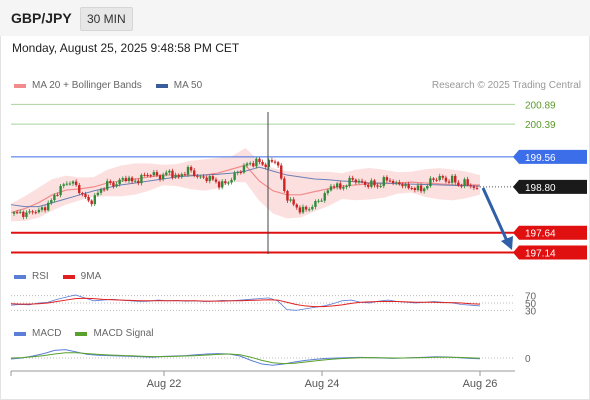 The image size is (590, 400). I want to click on instrument-title: GBP/JPY, so click(41, 18).